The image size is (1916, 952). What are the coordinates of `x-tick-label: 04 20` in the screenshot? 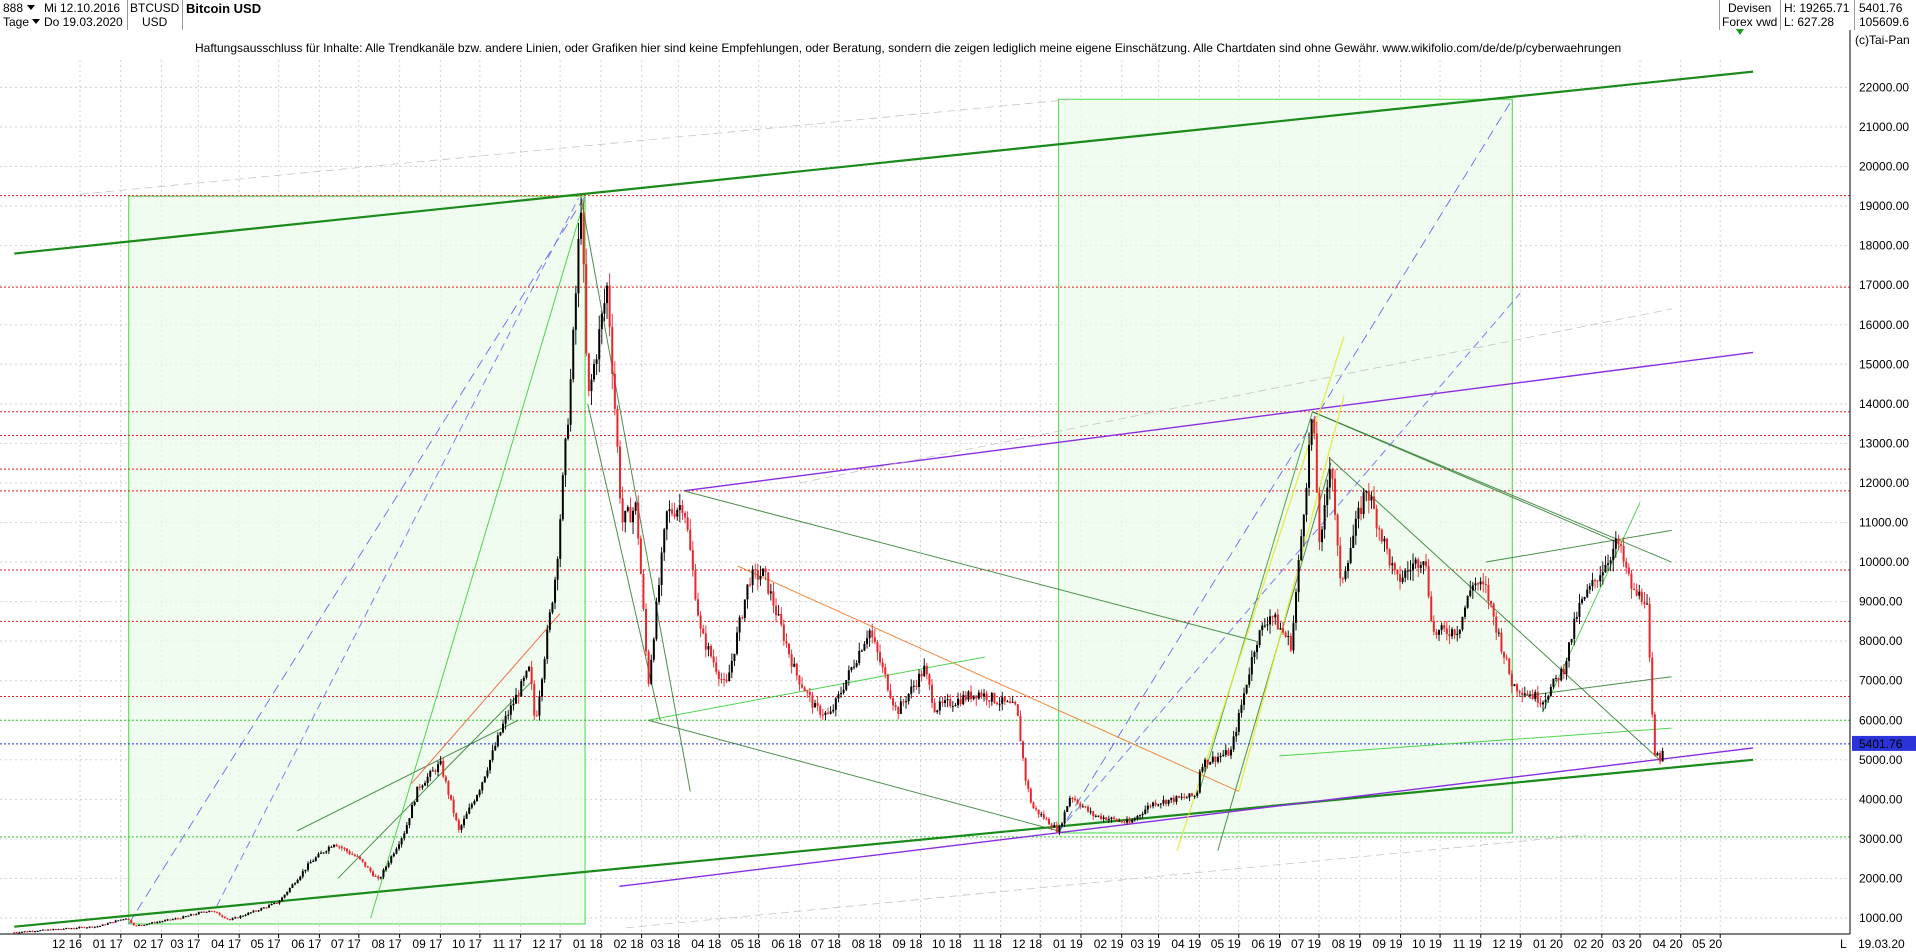 It's located at (1668, 944).